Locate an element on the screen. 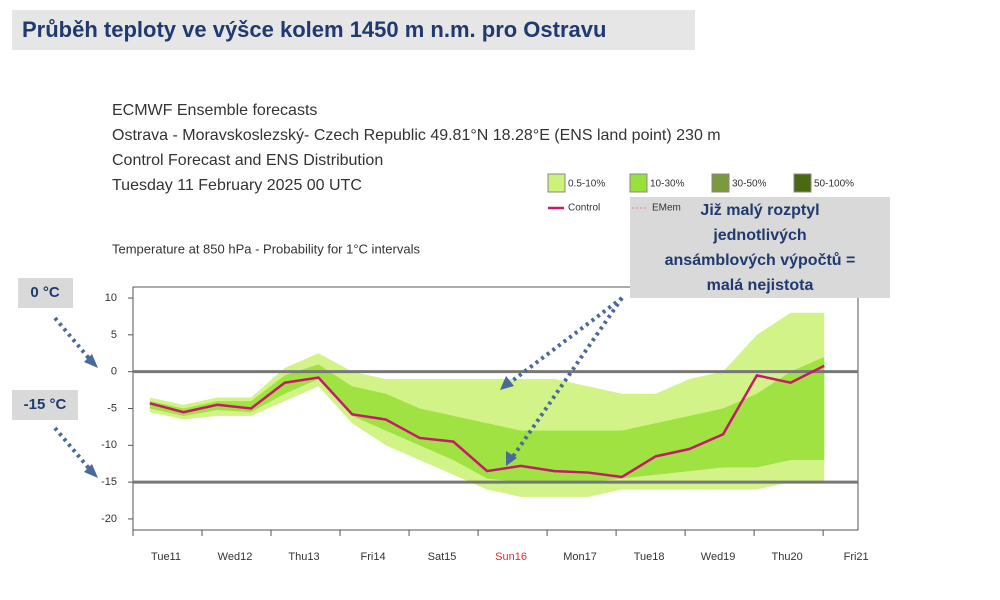  ens-band is located at coordinates (487, 419).